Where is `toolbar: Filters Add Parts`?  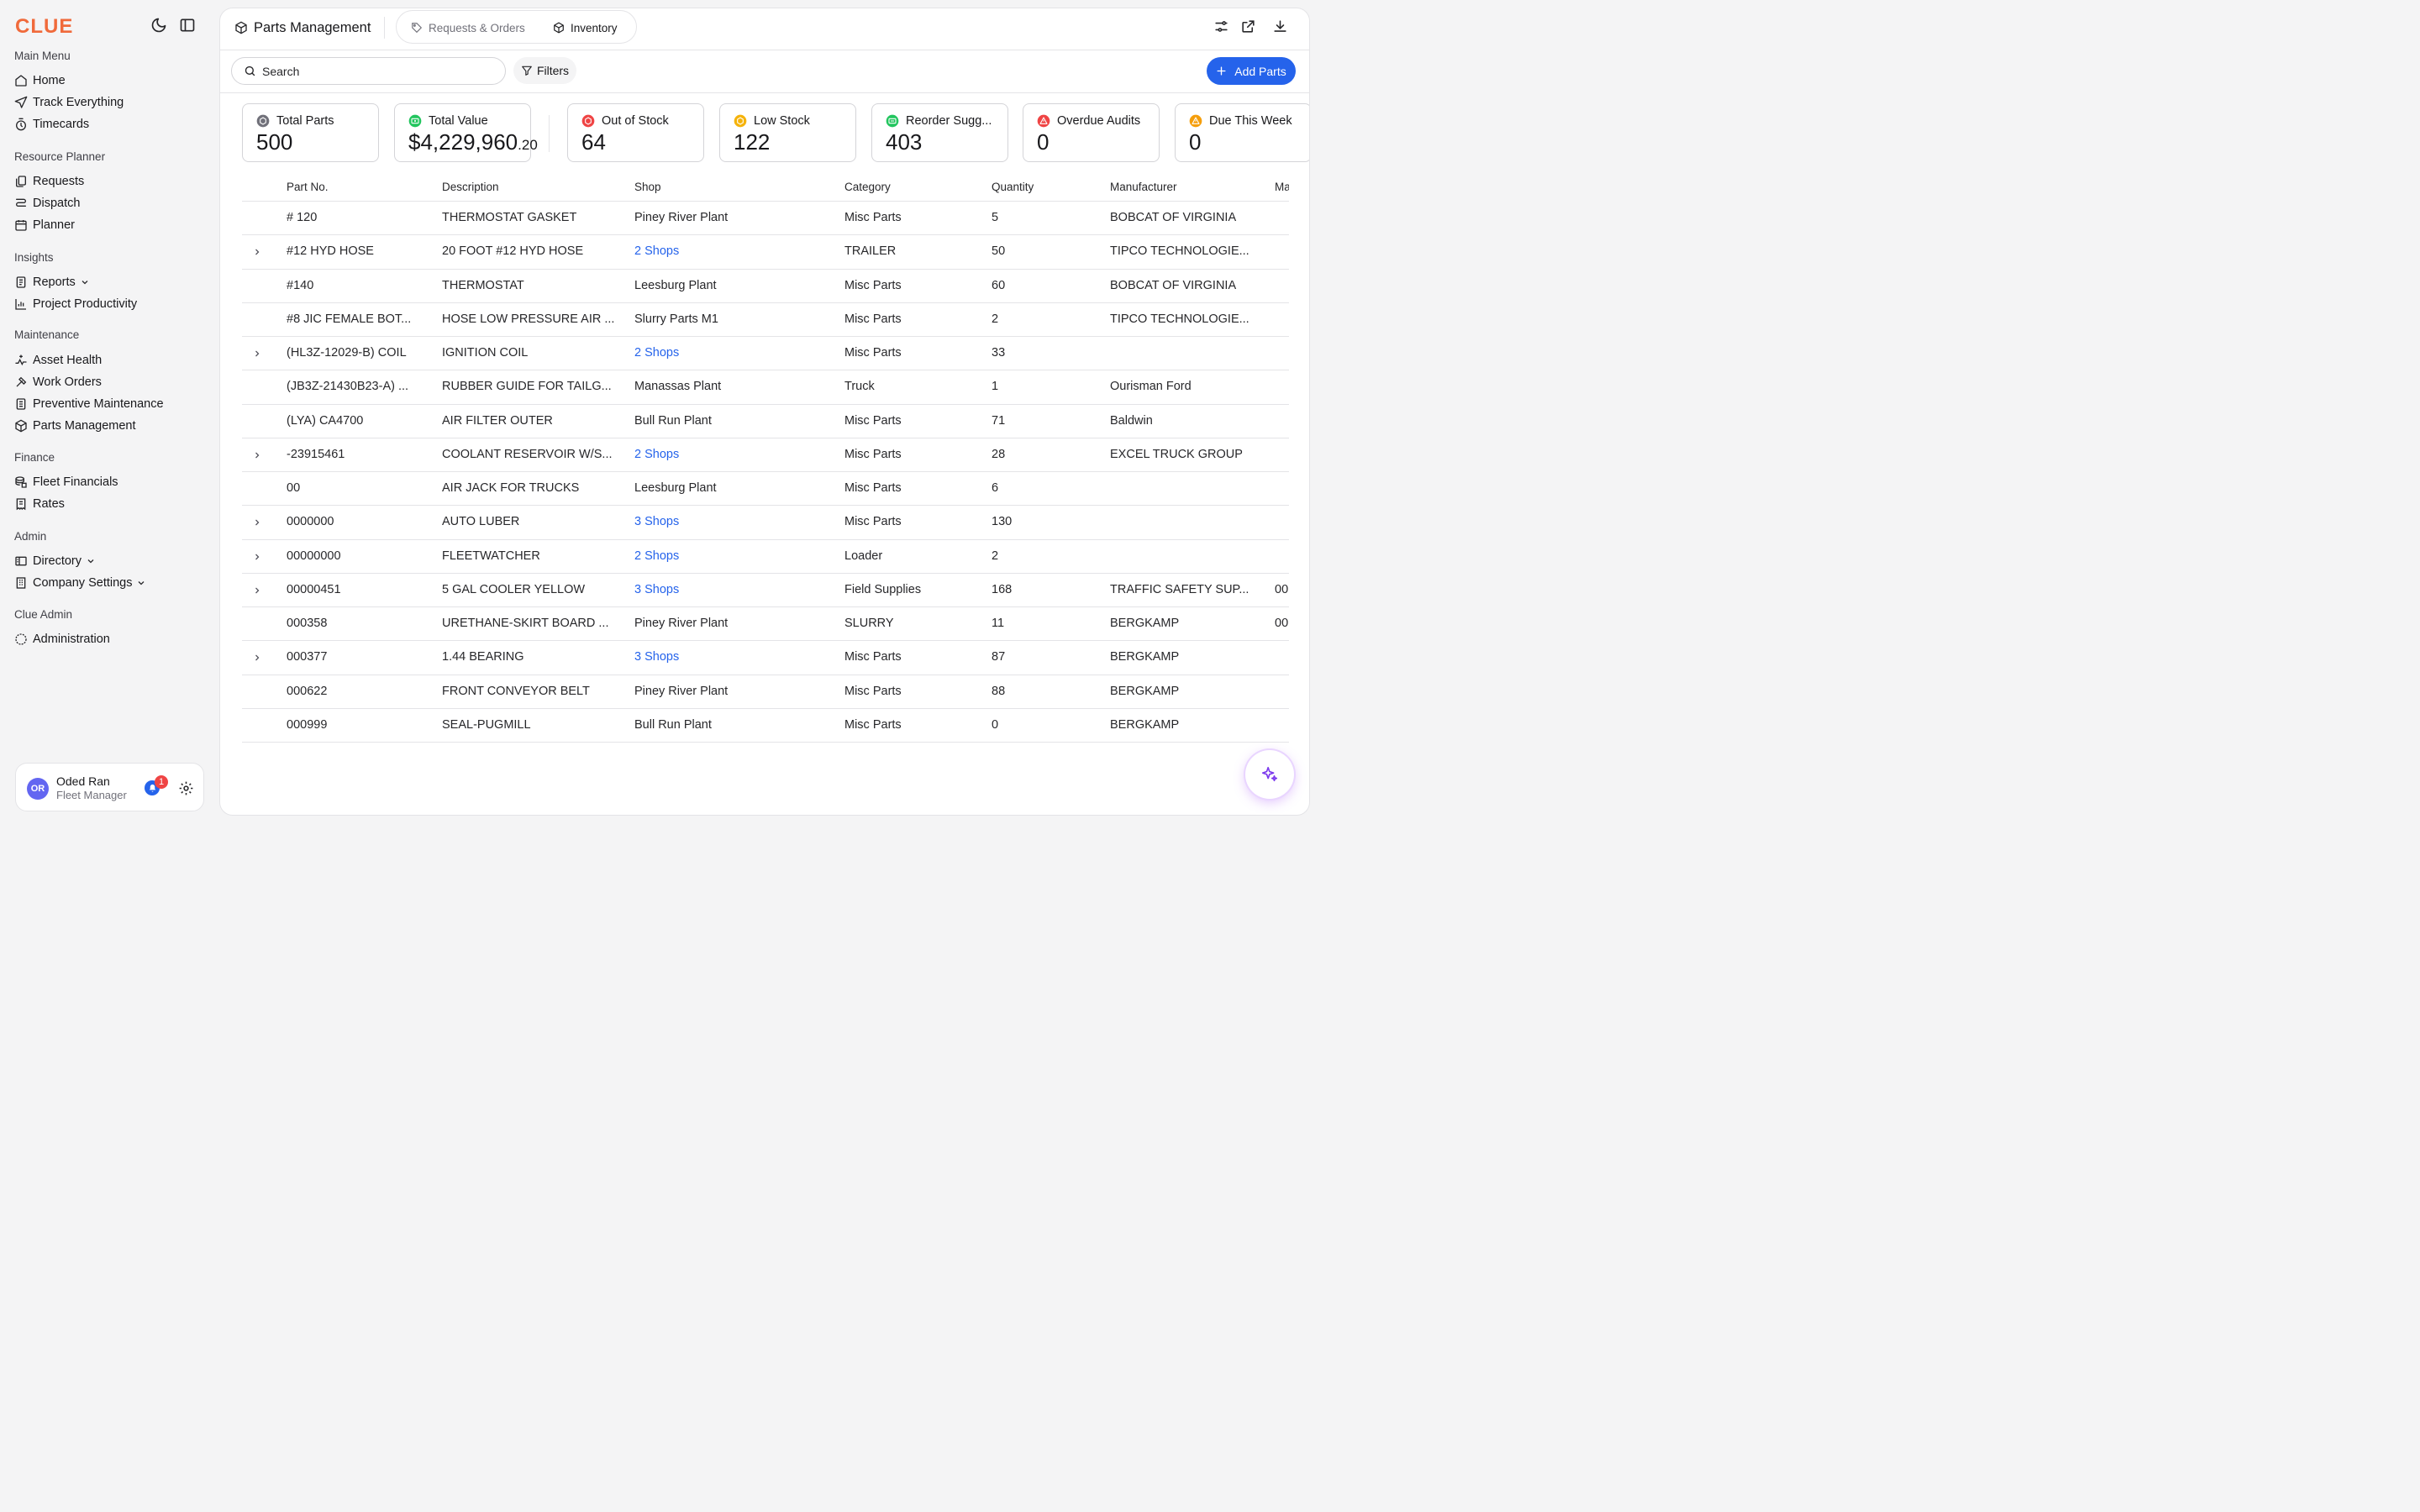 toolbar: Filters Add Parts is located at coordinates (764, 72).